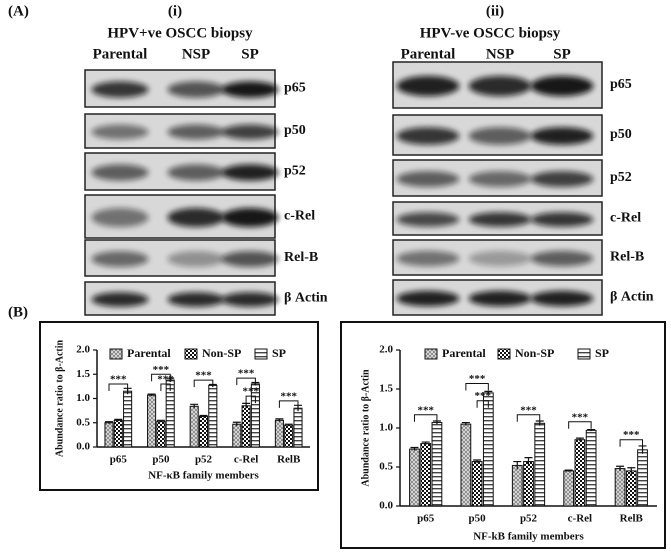 Image resolution: width=671 pixels, height=560 pixels. I want to click on x-tick-label: p65, so click(426, 519).